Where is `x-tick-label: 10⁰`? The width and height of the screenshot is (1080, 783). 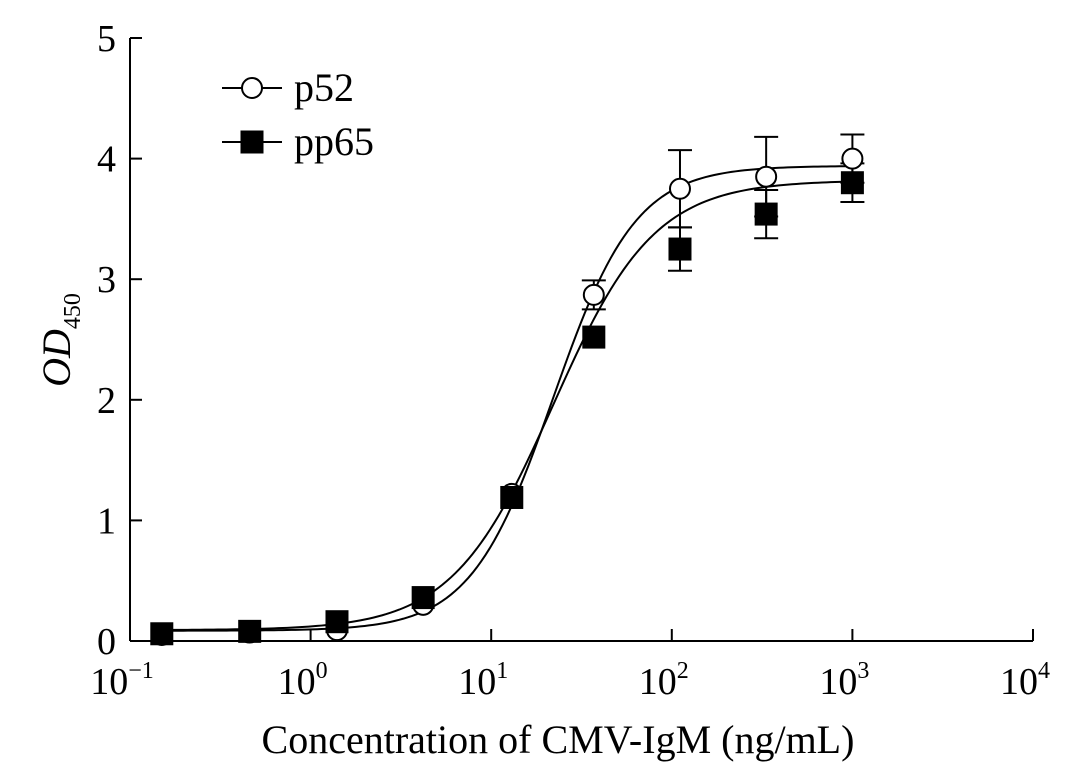 x-tick-label: 10⁰ is located at coordinates (303, 680).